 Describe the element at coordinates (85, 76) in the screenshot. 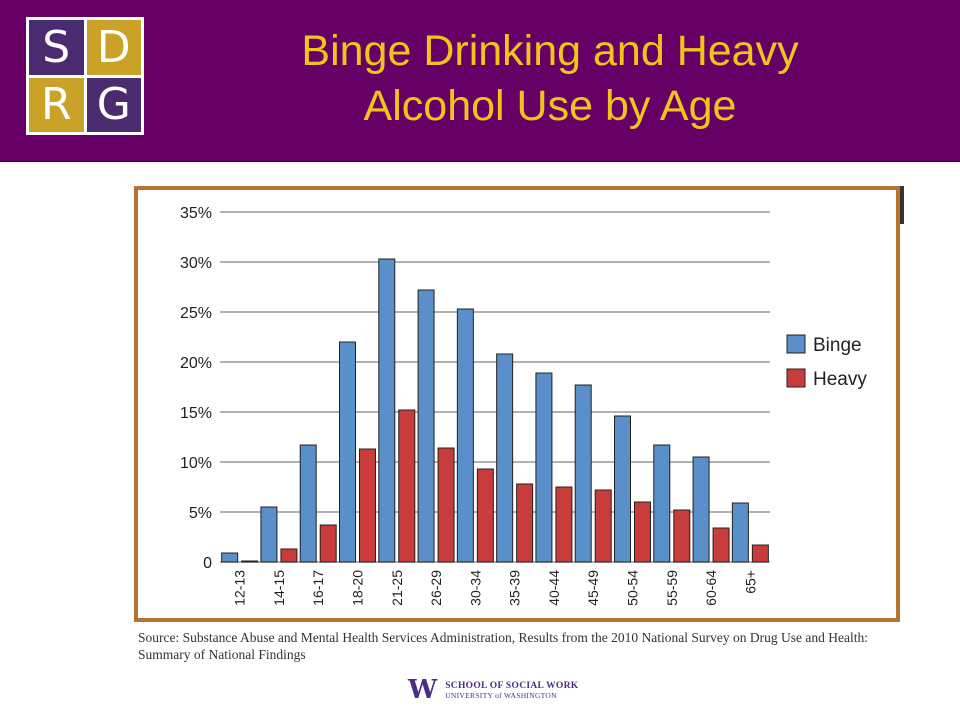

I see `sdrg-logo: S D R G` at that location.